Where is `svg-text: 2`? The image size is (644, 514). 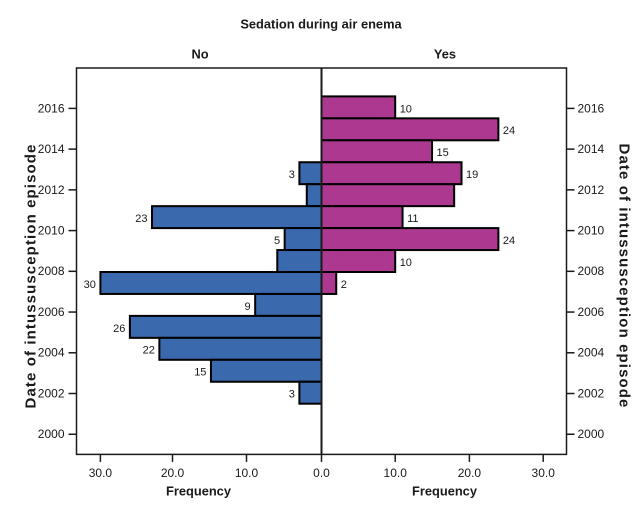 svg-text: 2 is located at coordinates (344, 285).